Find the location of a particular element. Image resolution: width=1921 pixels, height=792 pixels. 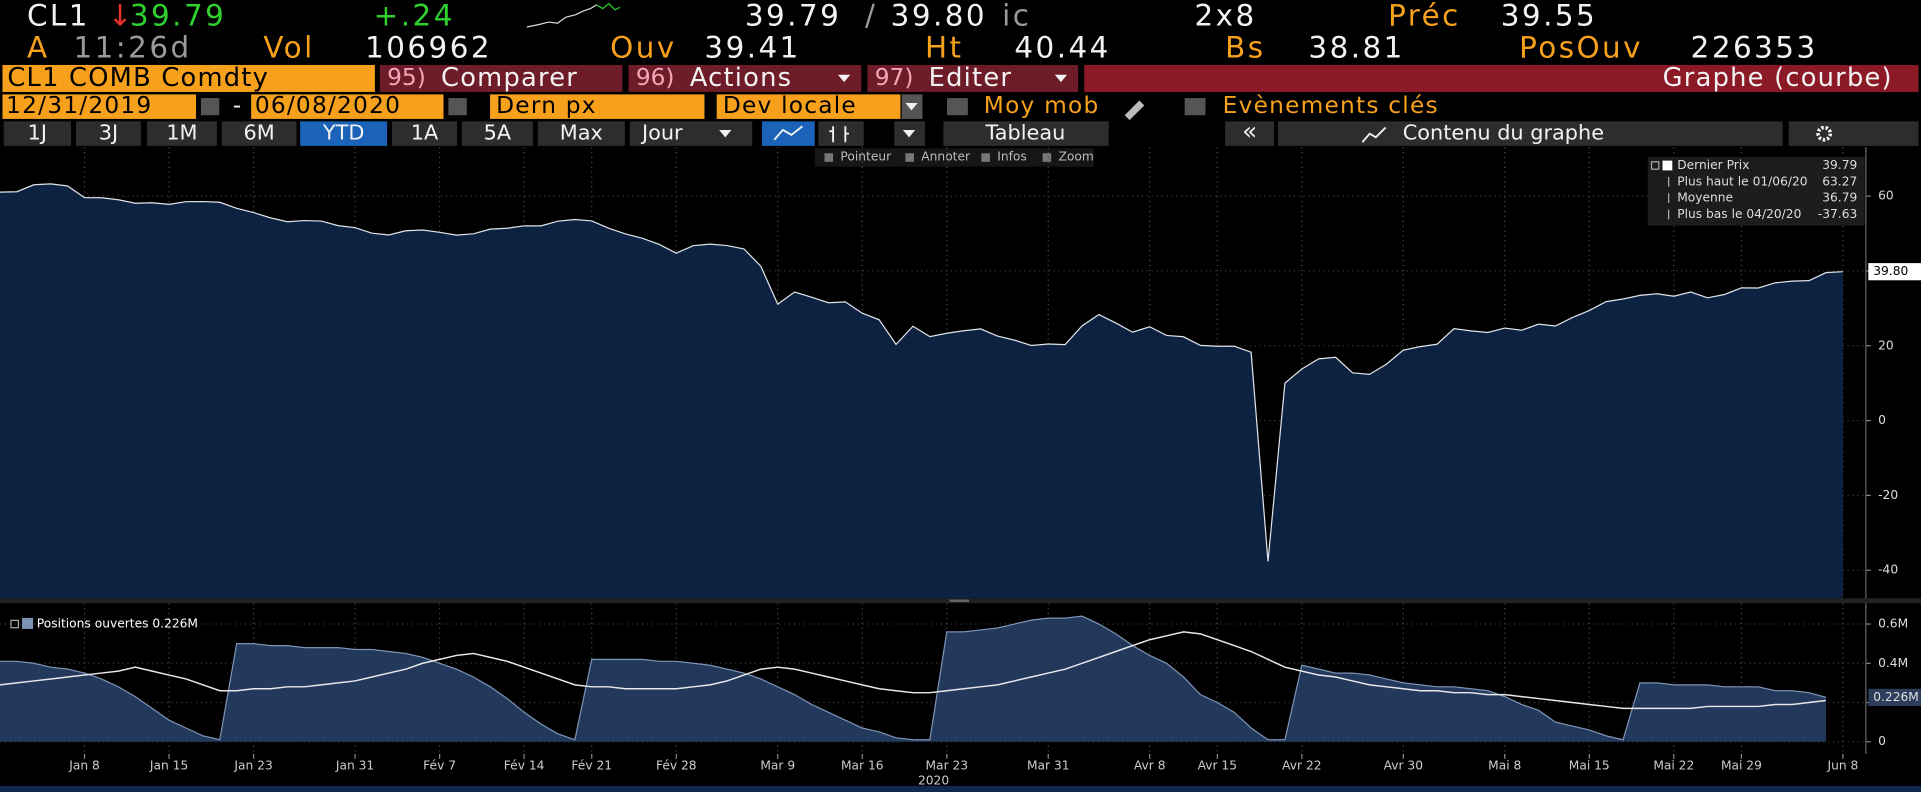

quote-ticker: CL1 is located at coordinates (58, 16).